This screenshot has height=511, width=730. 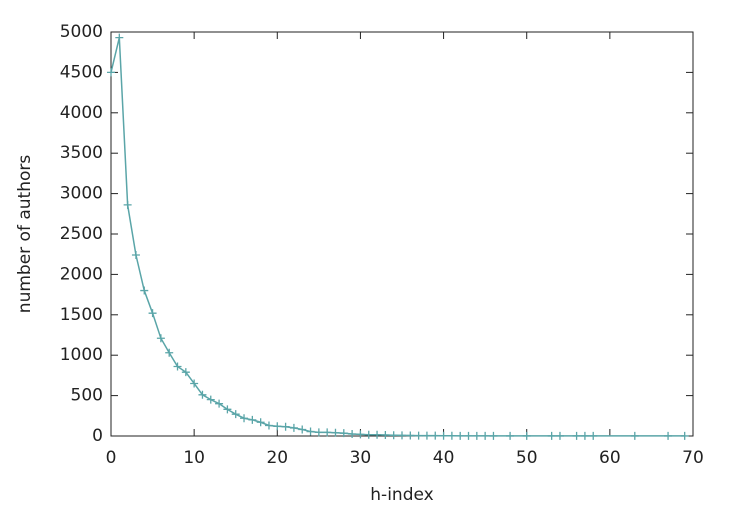 What do you see at coordinates (81, 72) in the screenshot?
I see `y-tick-label: 4500` at bounding box center [81, 72].